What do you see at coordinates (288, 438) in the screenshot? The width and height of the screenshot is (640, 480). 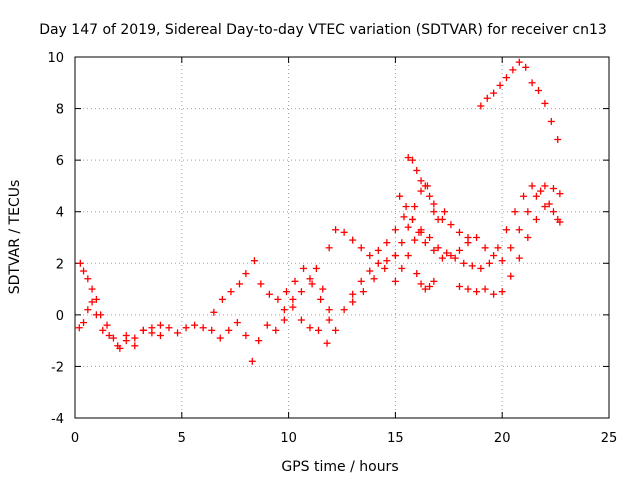 I see `x-tick-label: 10` at bounding box center [288, 438].